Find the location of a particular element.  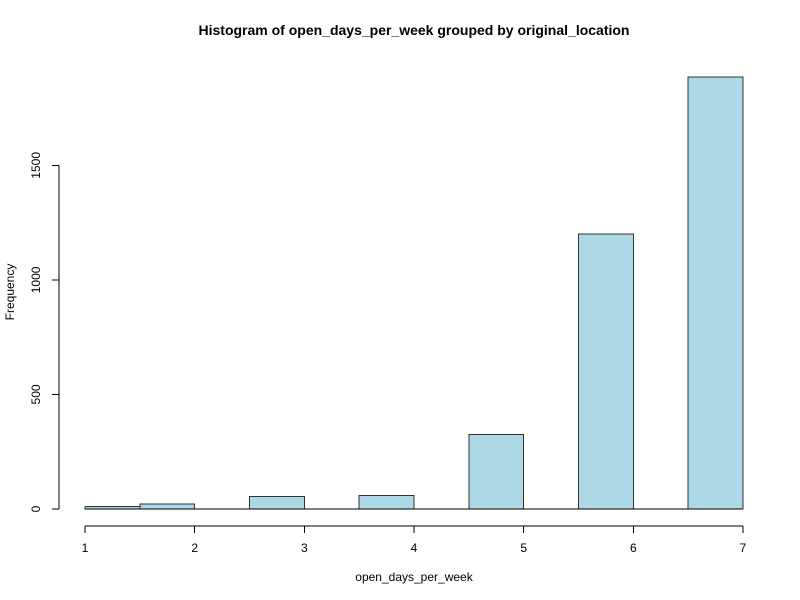

y-tick-label: 0 is located at coordinates (36, 508).